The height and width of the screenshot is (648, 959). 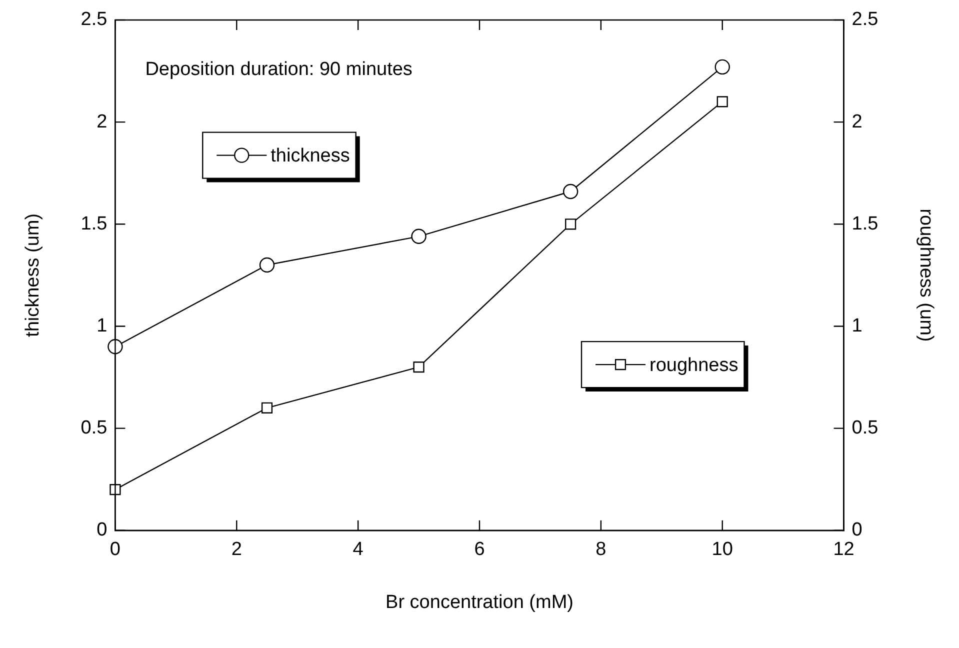 What do you see at coordinates (857, 121) in the screenshot?
I see `y2-tick-label: 2` at bounding box center [857, 121].